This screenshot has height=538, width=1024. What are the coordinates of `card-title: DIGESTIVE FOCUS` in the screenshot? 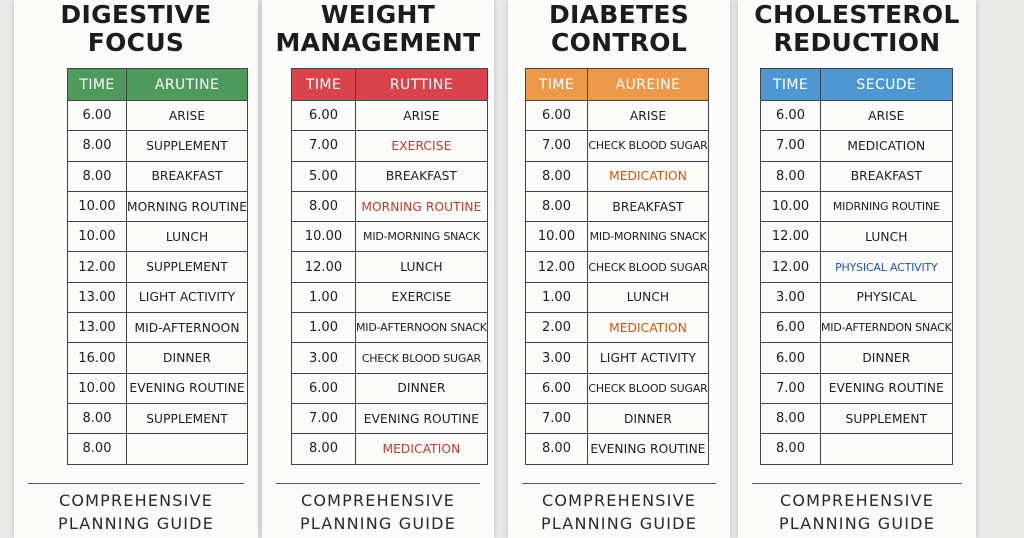 It's located at (136, 28).